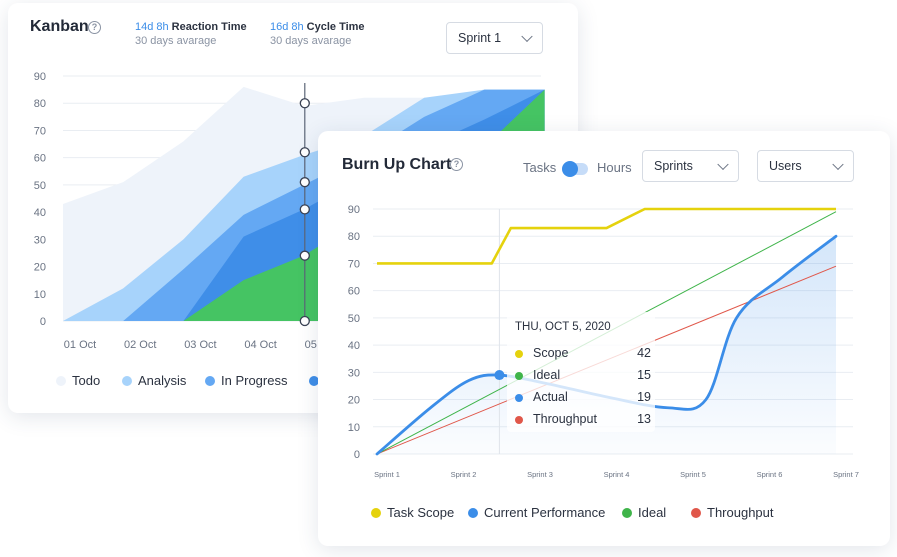 The height and width of the screenshot is (557, 897). What do you see at coordinates (311, 41) in the screenshot?
I see `cycle-time-sub: 30 days avarage` at bounding box center [311, 41].